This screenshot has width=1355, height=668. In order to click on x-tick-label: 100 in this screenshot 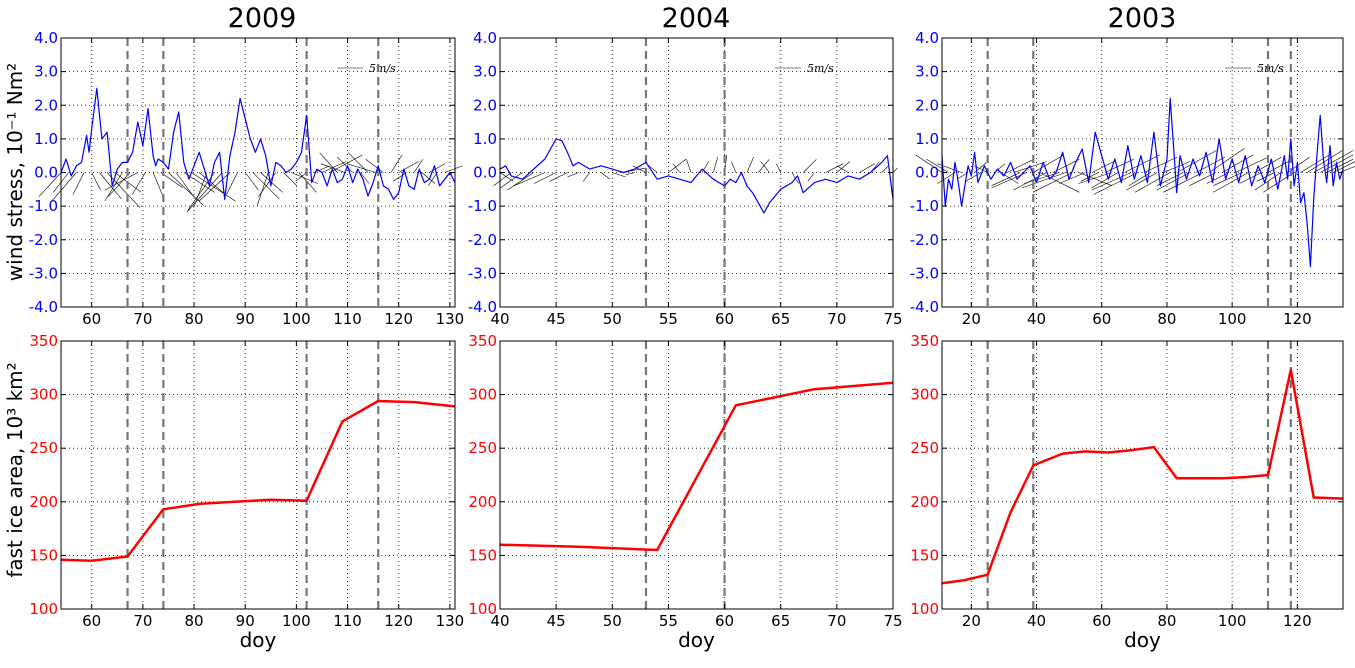, I will do `click(296, 319)`.